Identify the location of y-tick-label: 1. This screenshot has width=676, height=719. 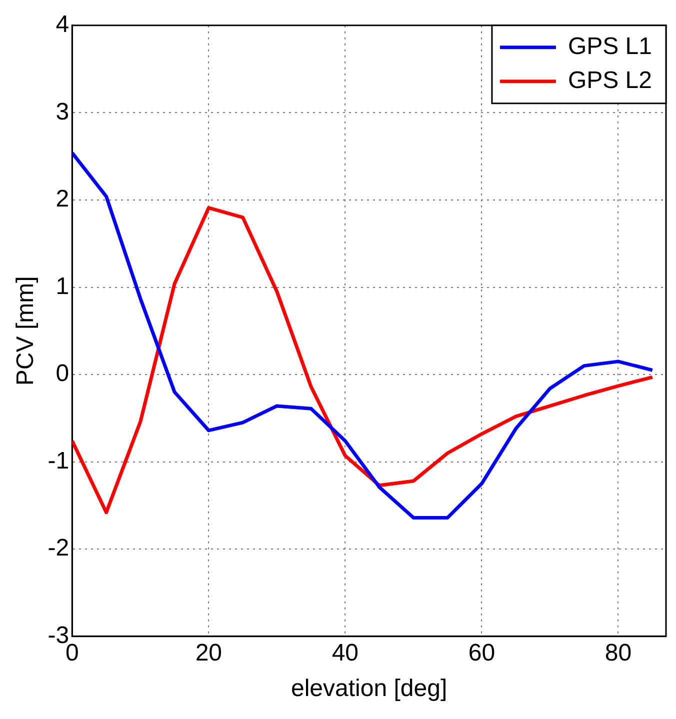
(63, 286).